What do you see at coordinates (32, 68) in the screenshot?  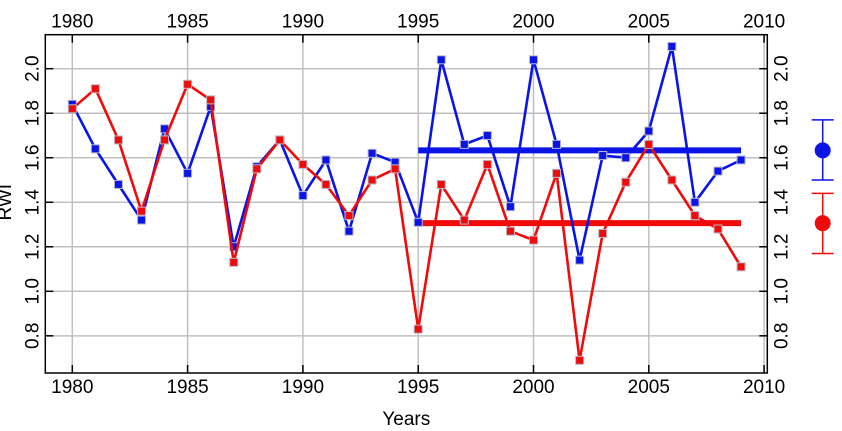 I see `left-tick-label: 2.0` at bounding box center [32, 68].